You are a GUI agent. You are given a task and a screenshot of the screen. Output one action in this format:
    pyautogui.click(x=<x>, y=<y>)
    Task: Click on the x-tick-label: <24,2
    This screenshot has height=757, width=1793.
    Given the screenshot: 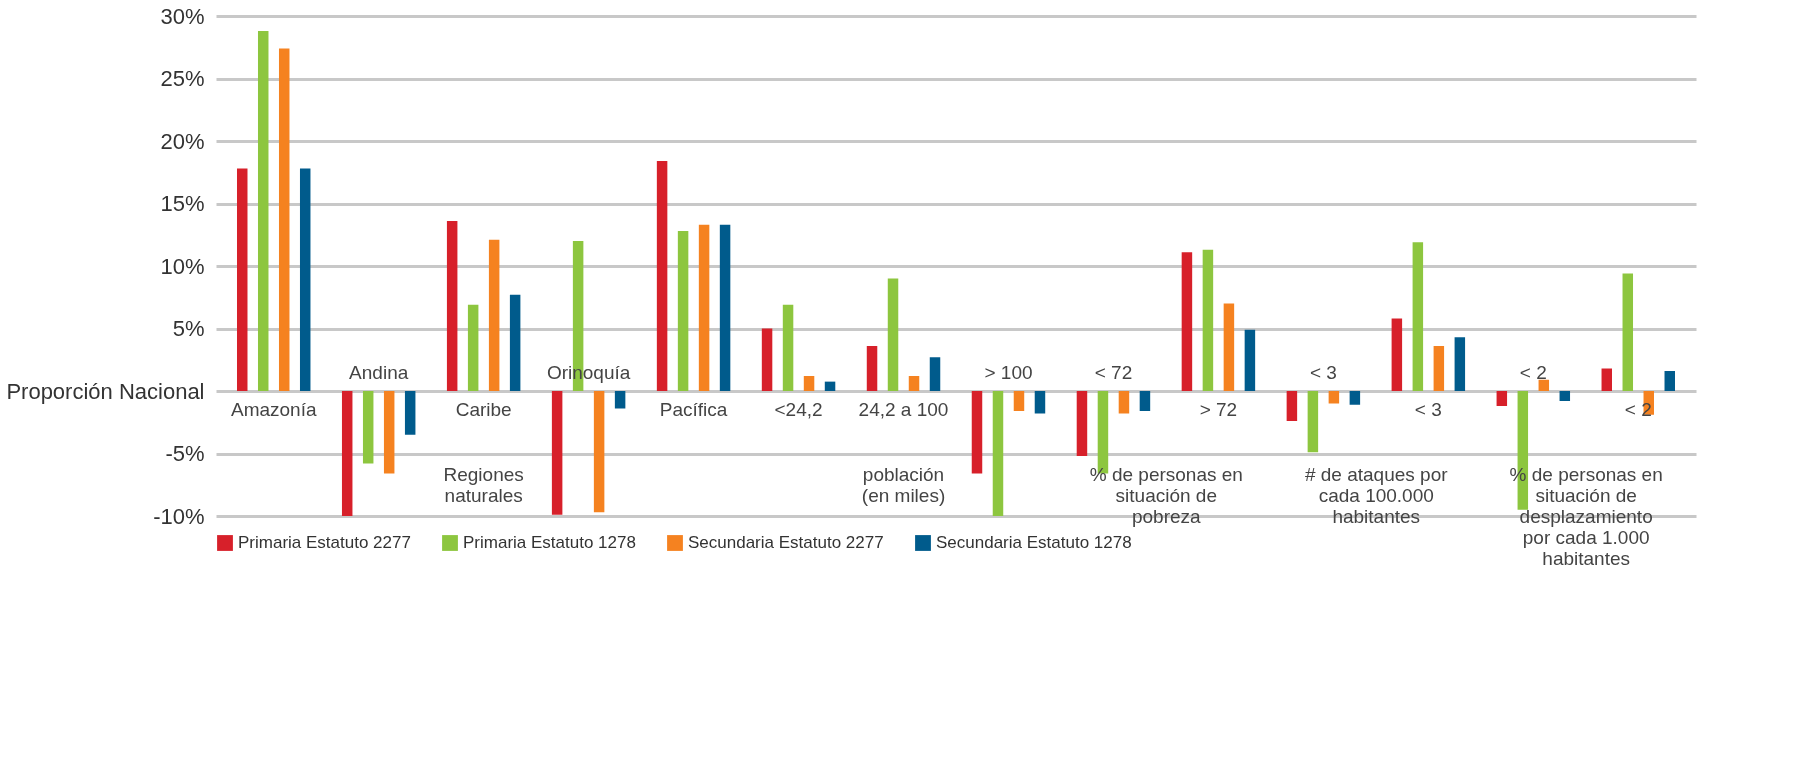 What is the action you would take?
    pyautogui.click(x=798, y=409)
    